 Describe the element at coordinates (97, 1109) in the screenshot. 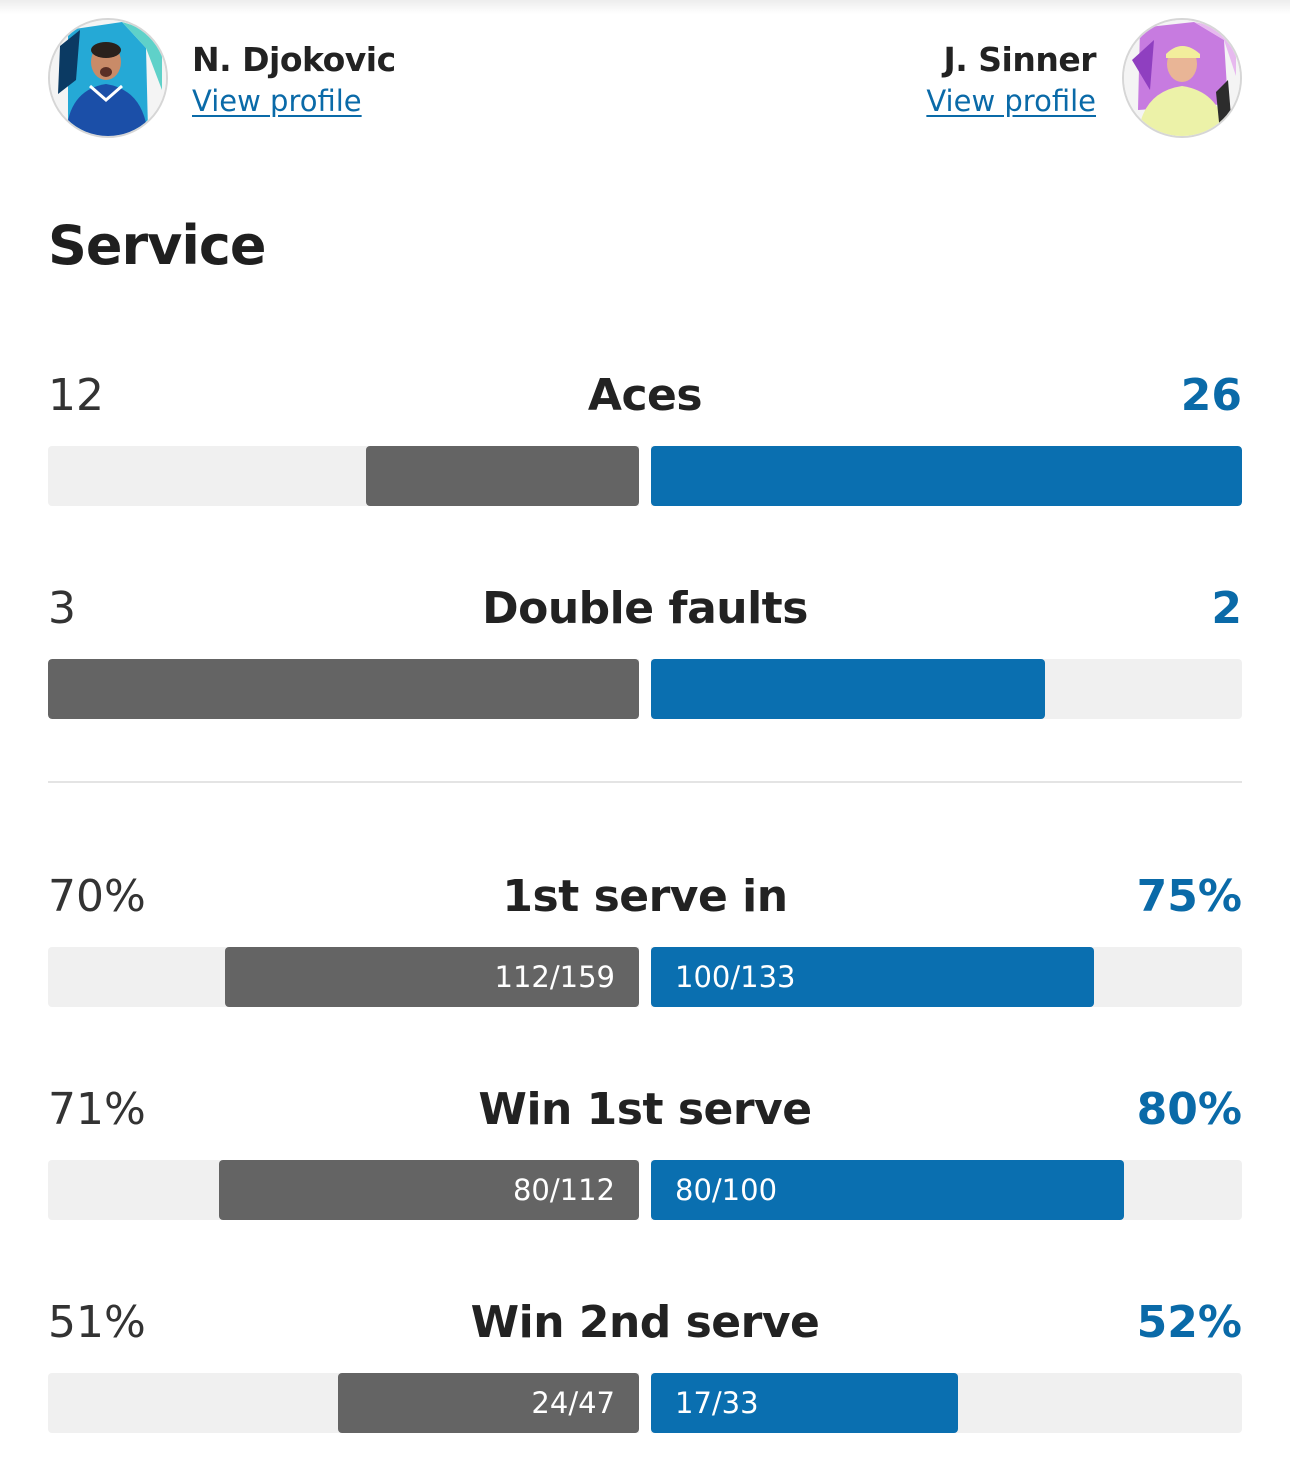

I see `stat-left-value: 71%` at that location.